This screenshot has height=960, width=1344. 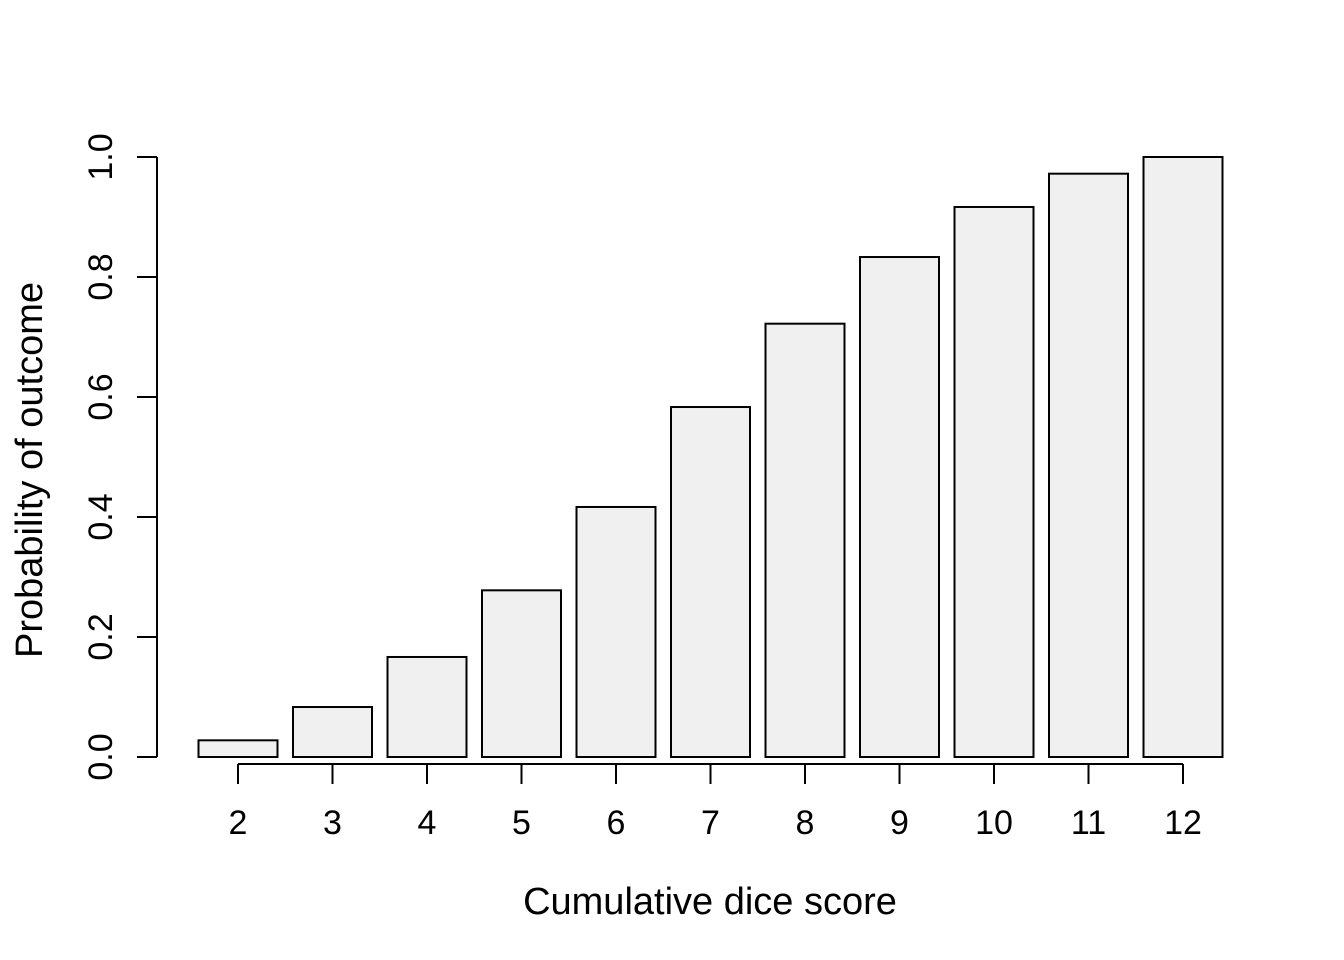 I want to click on x-tick-label-12: 12, so click(x=1183, y=823).